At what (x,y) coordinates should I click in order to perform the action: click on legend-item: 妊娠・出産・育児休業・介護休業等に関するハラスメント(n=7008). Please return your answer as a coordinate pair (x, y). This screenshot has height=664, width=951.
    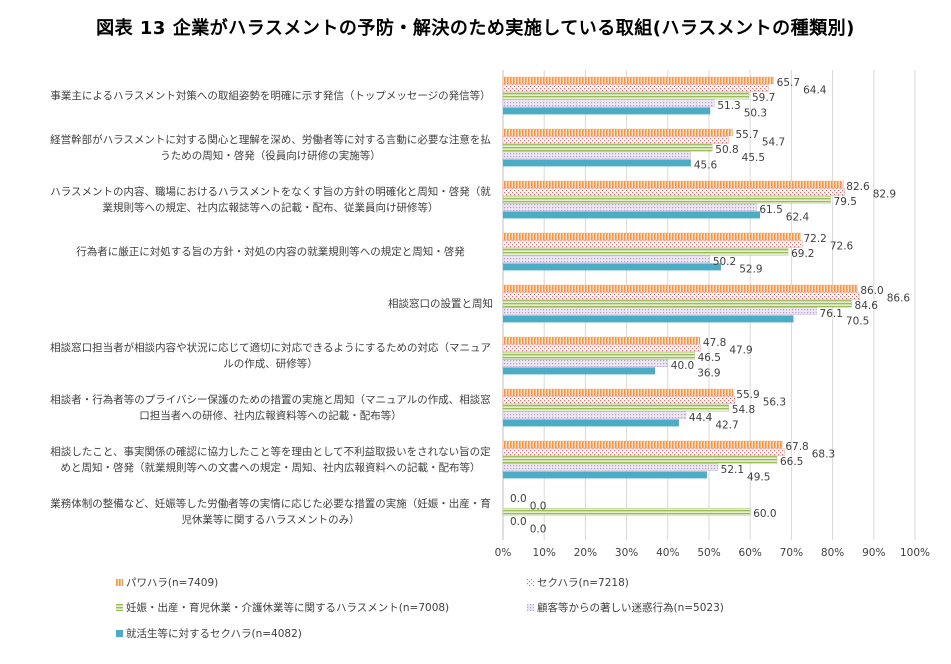
    Looking at the image, I should click on (282, 607).